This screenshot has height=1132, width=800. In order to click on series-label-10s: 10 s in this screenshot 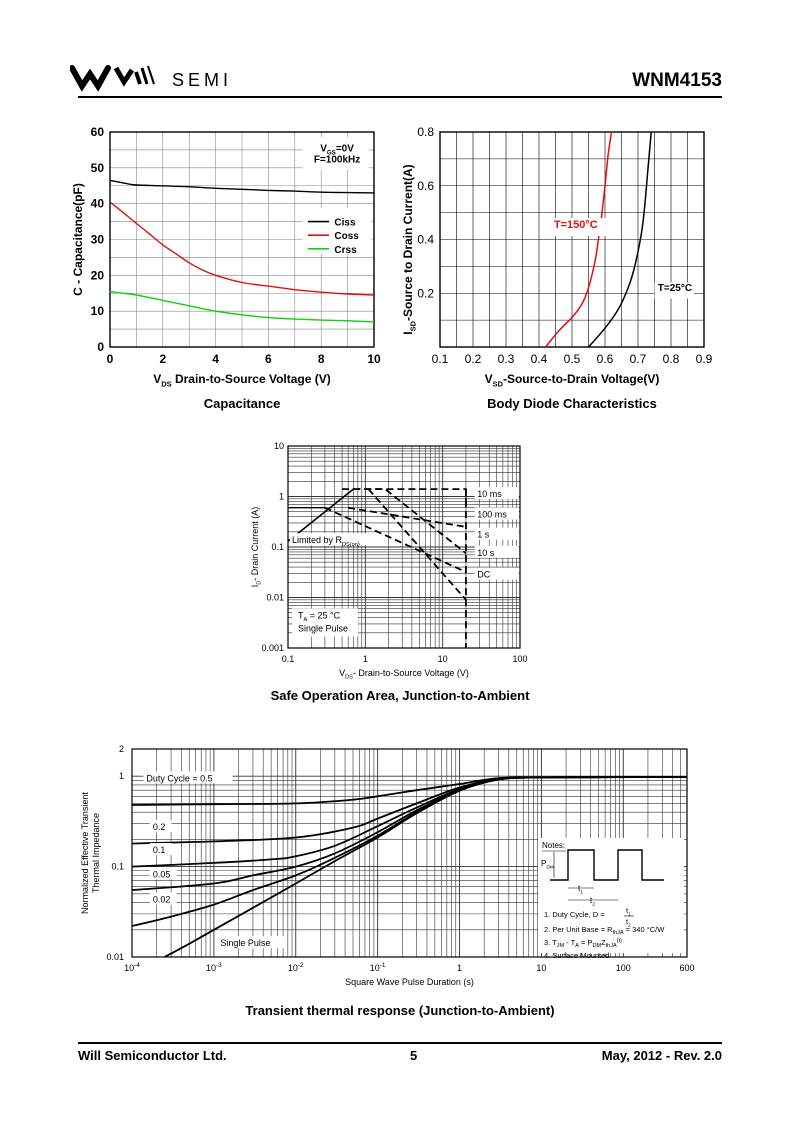, I will do `click(486, 553)`.